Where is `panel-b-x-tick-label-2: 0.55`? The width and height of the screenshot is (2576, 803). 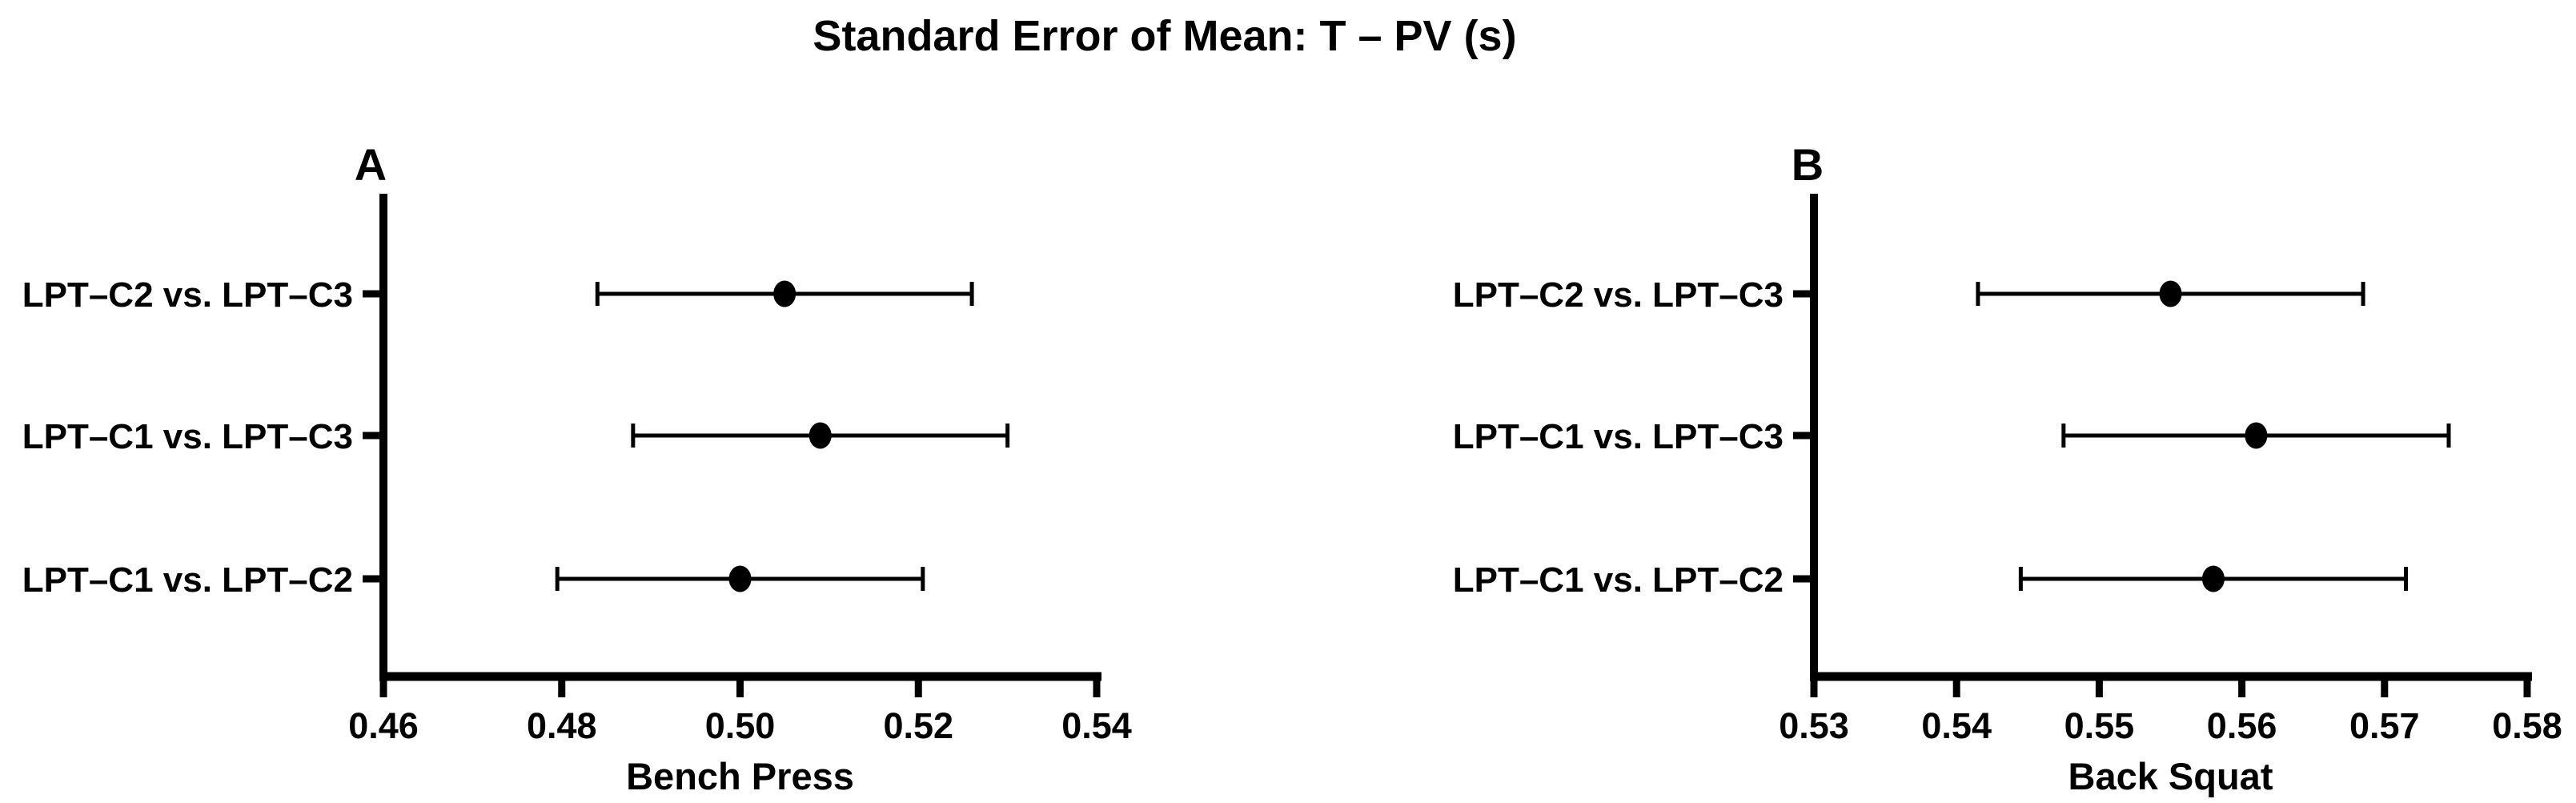
panel-b-x-tick-label-2: 0.55 is located at coordinates (2099, 725).